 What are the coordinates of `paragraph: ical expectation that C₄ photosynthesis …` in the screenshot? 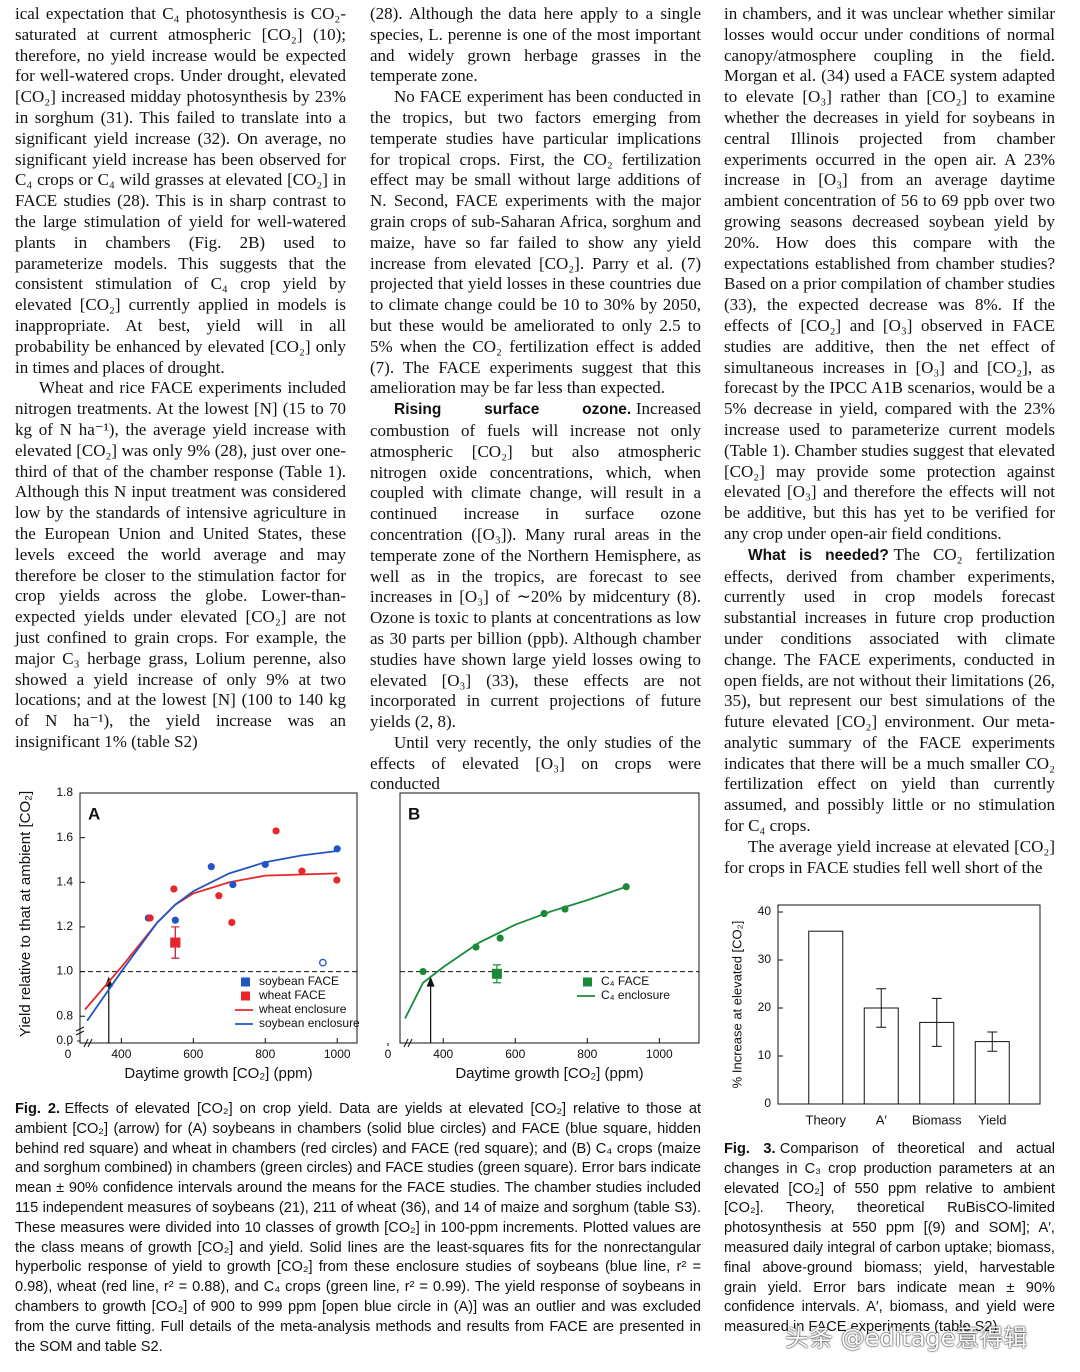 It's located at (180, 191).